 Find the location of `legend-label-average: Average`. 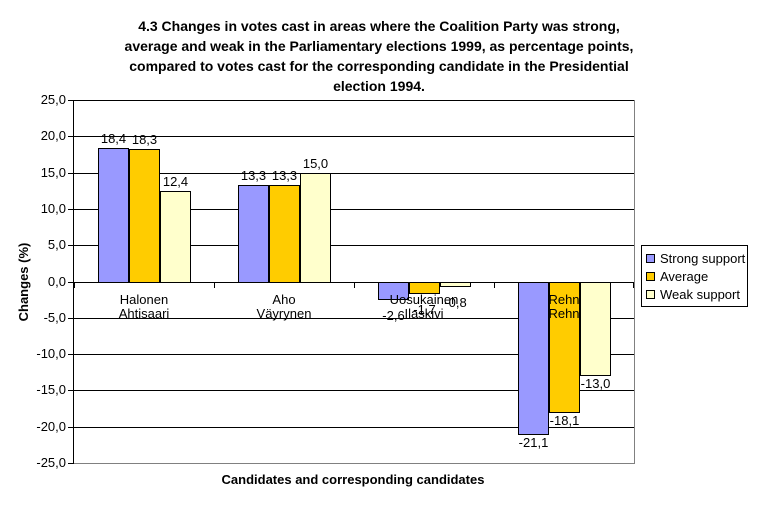

legend-label-average: Average is located at coordinates (684, 276).